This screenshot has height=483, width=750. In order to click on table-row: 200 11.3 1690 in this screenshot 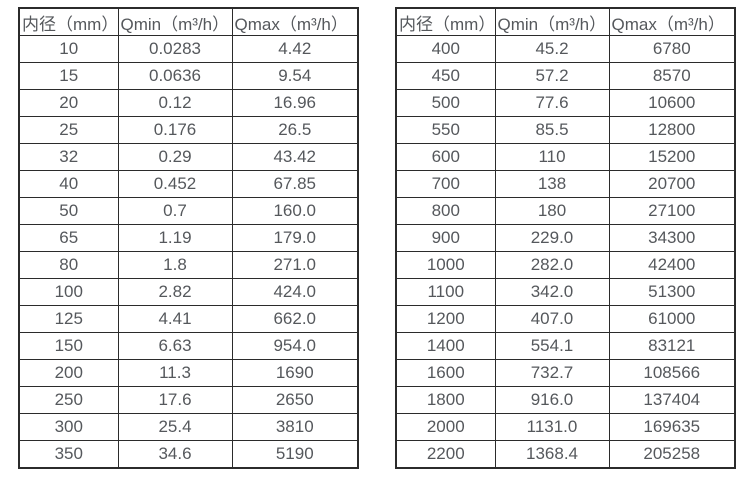, I will do `click(188, 373)`.